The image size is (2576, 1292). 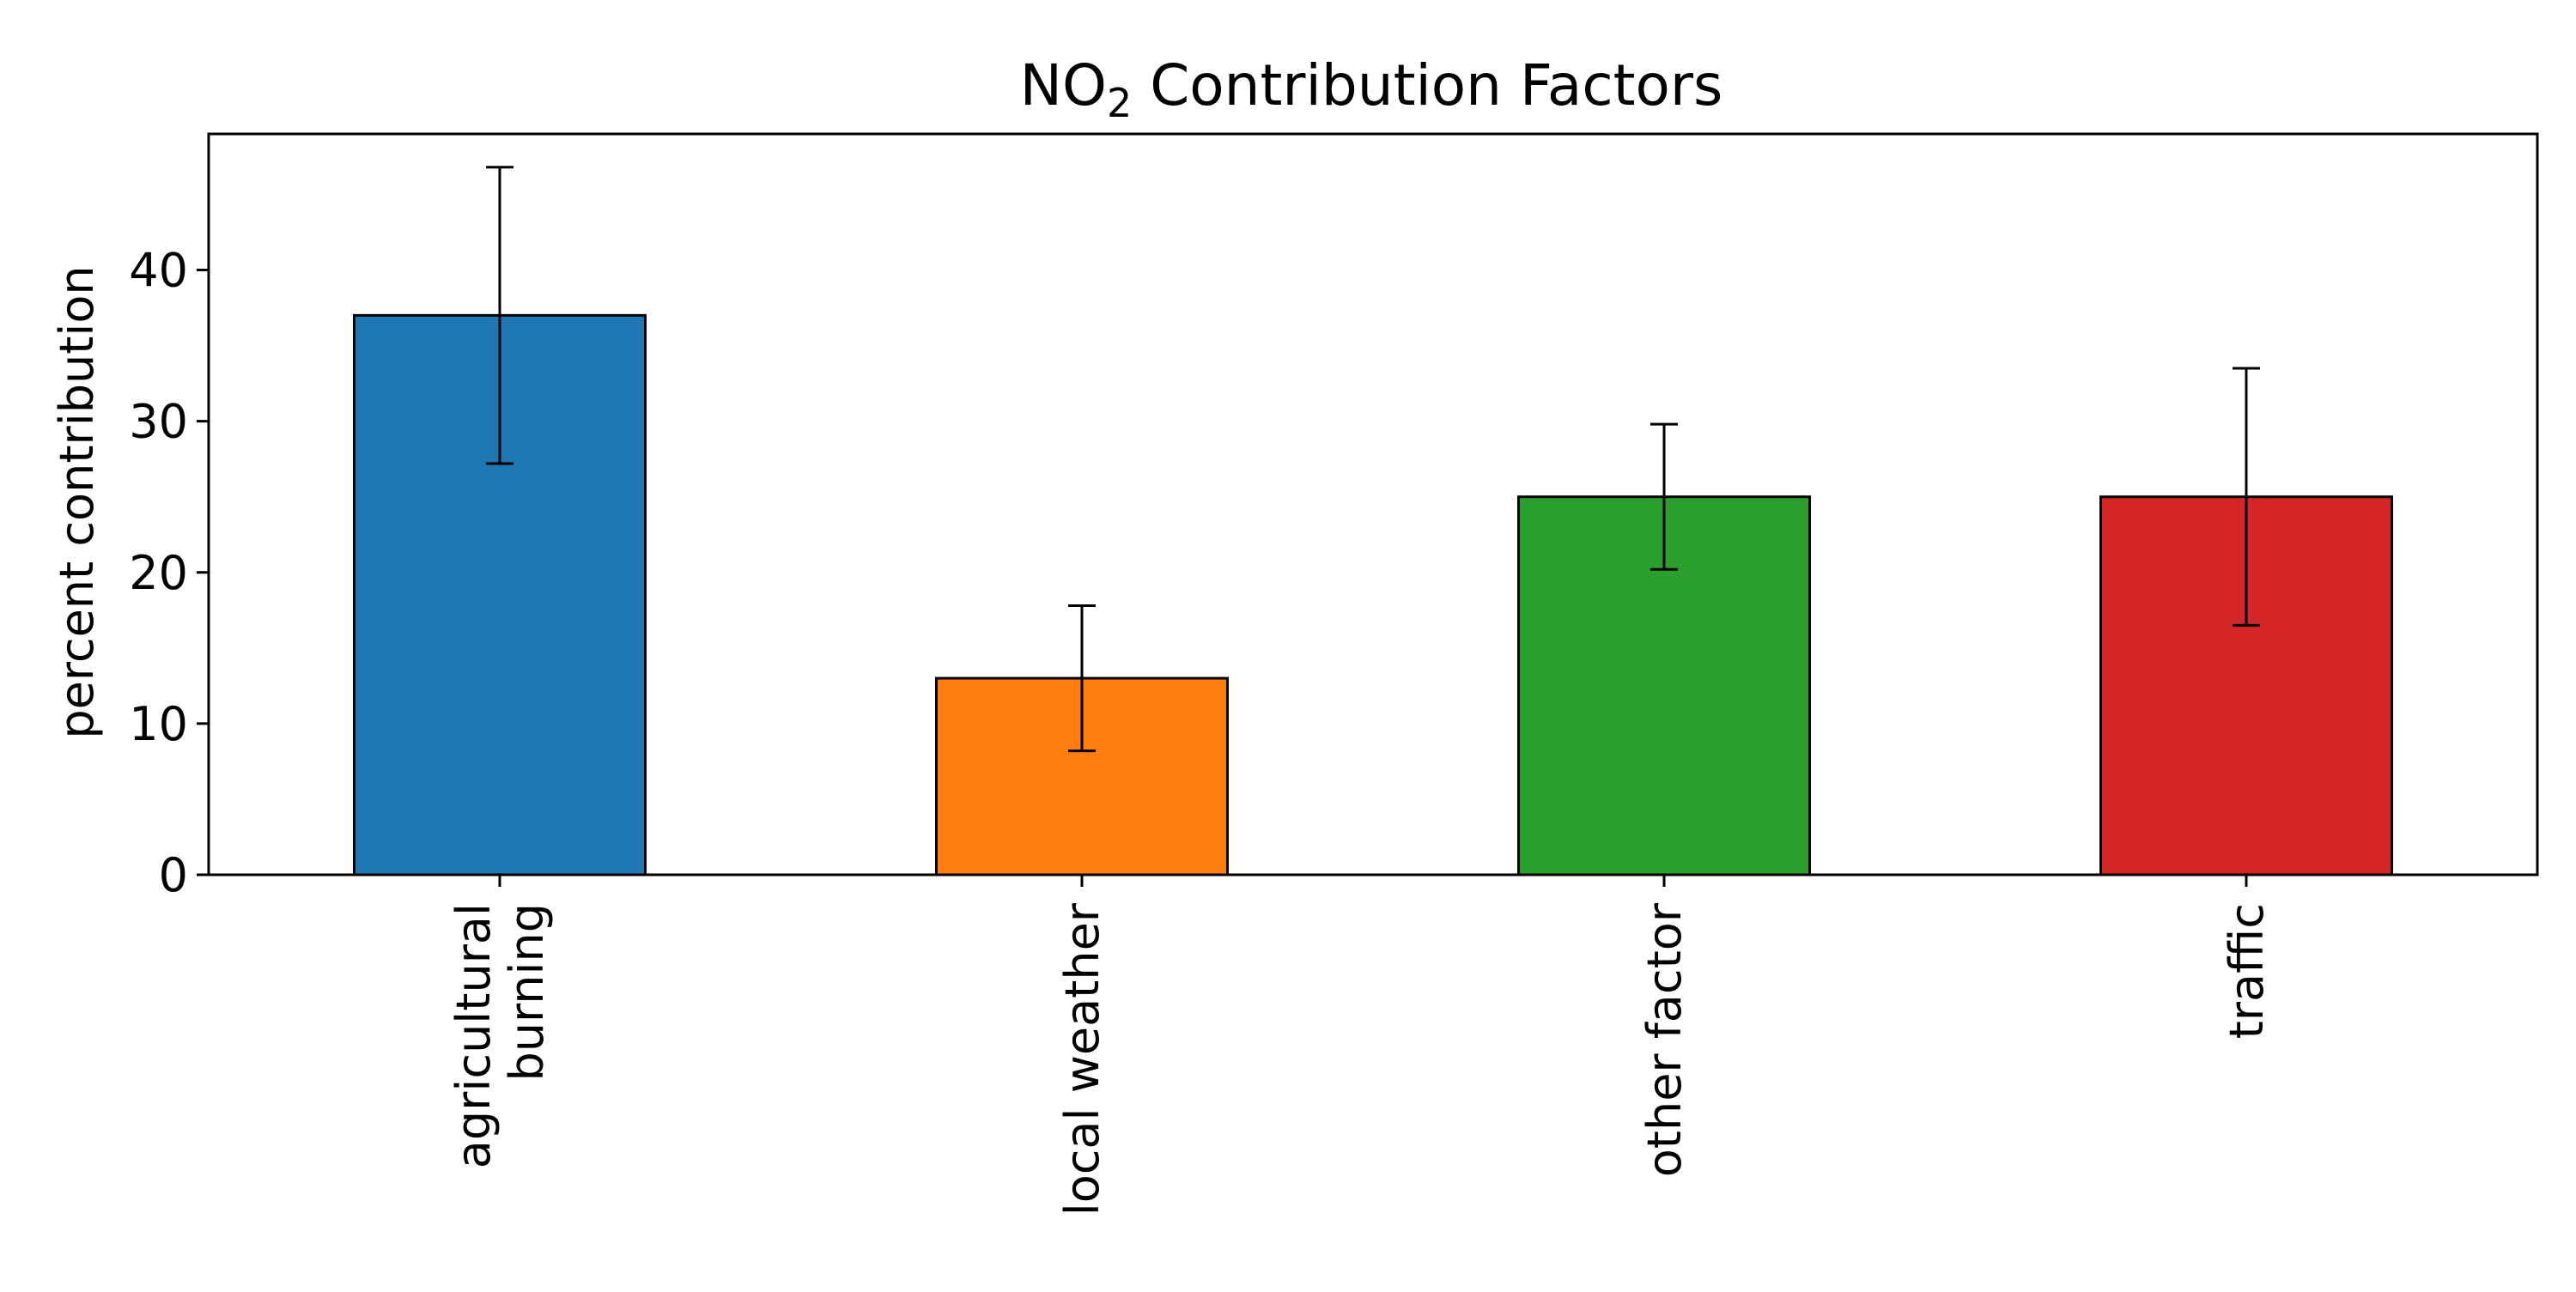 I want to click on x-tick-label: agricultural, so click(x=474, y=1035).